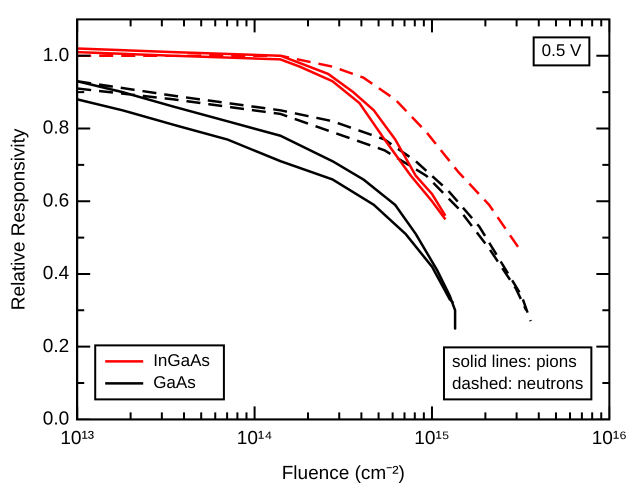  I want to click on y-tick-label: 1.0, so click(56, 55).